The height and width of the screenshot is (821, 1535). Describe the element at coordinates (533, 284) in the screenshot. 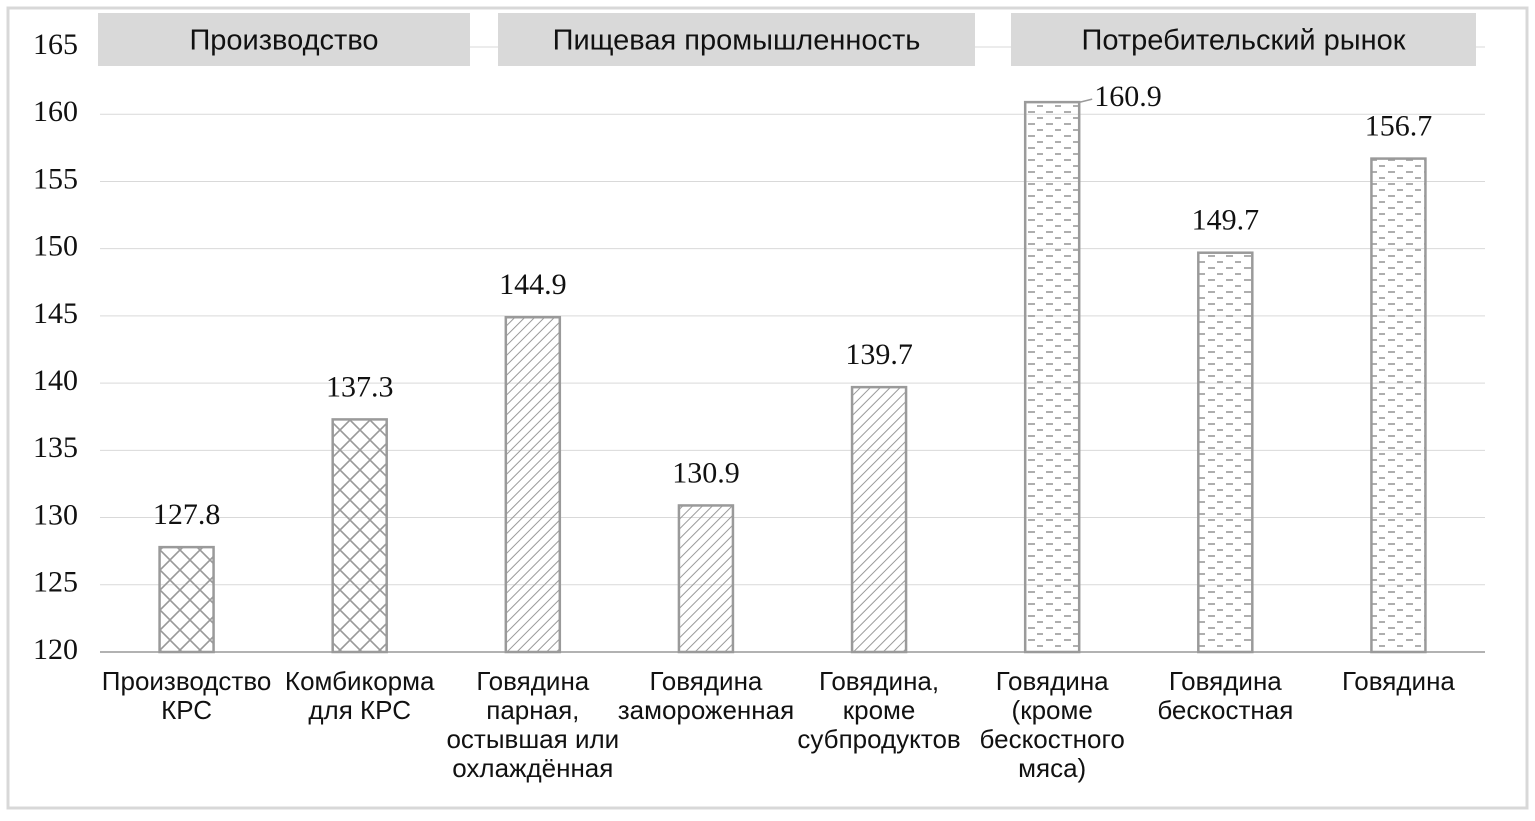

I see `value-label: 144.9` at that location.